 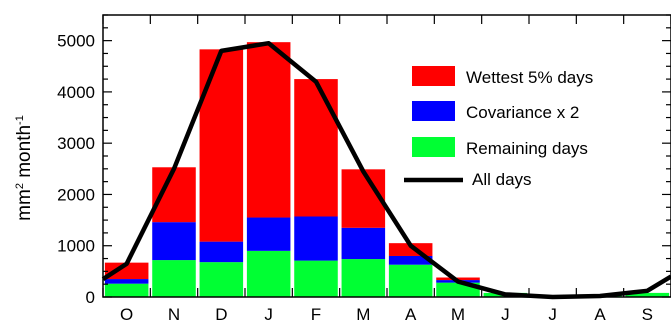 What do you see at coordinates (24, 168) in the screenshot?
I see `y-axis-label: mm2 month-1` at bounding box center [24, 168].